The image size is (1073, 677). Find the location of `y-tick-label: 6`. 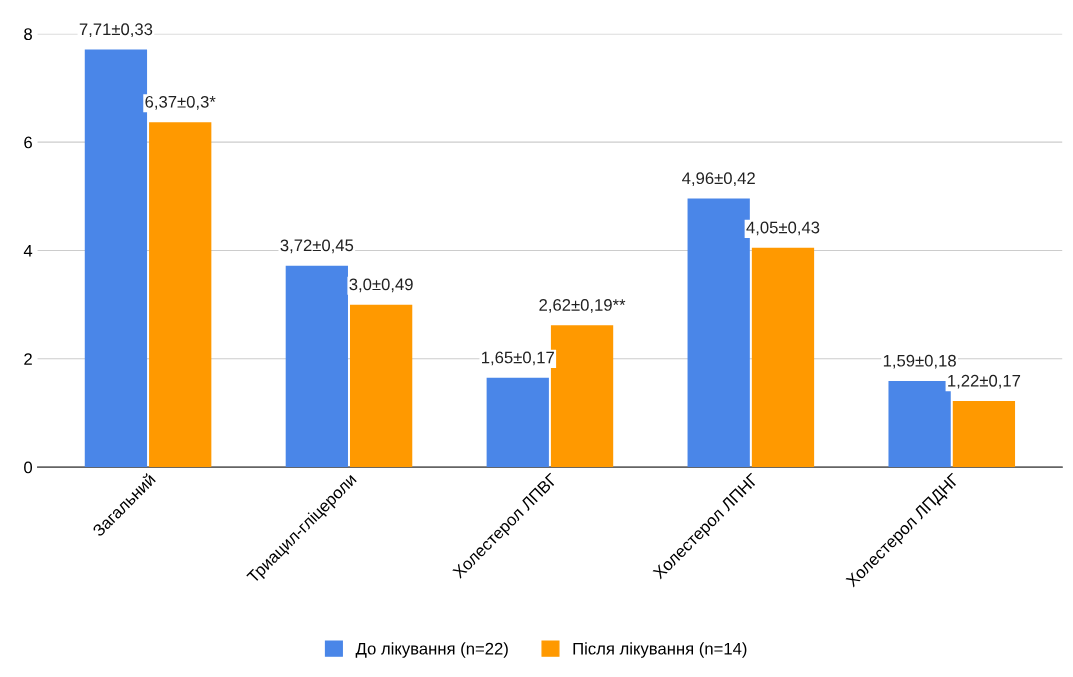

y-tick-label: 6 is located at coordinates (28, 142).